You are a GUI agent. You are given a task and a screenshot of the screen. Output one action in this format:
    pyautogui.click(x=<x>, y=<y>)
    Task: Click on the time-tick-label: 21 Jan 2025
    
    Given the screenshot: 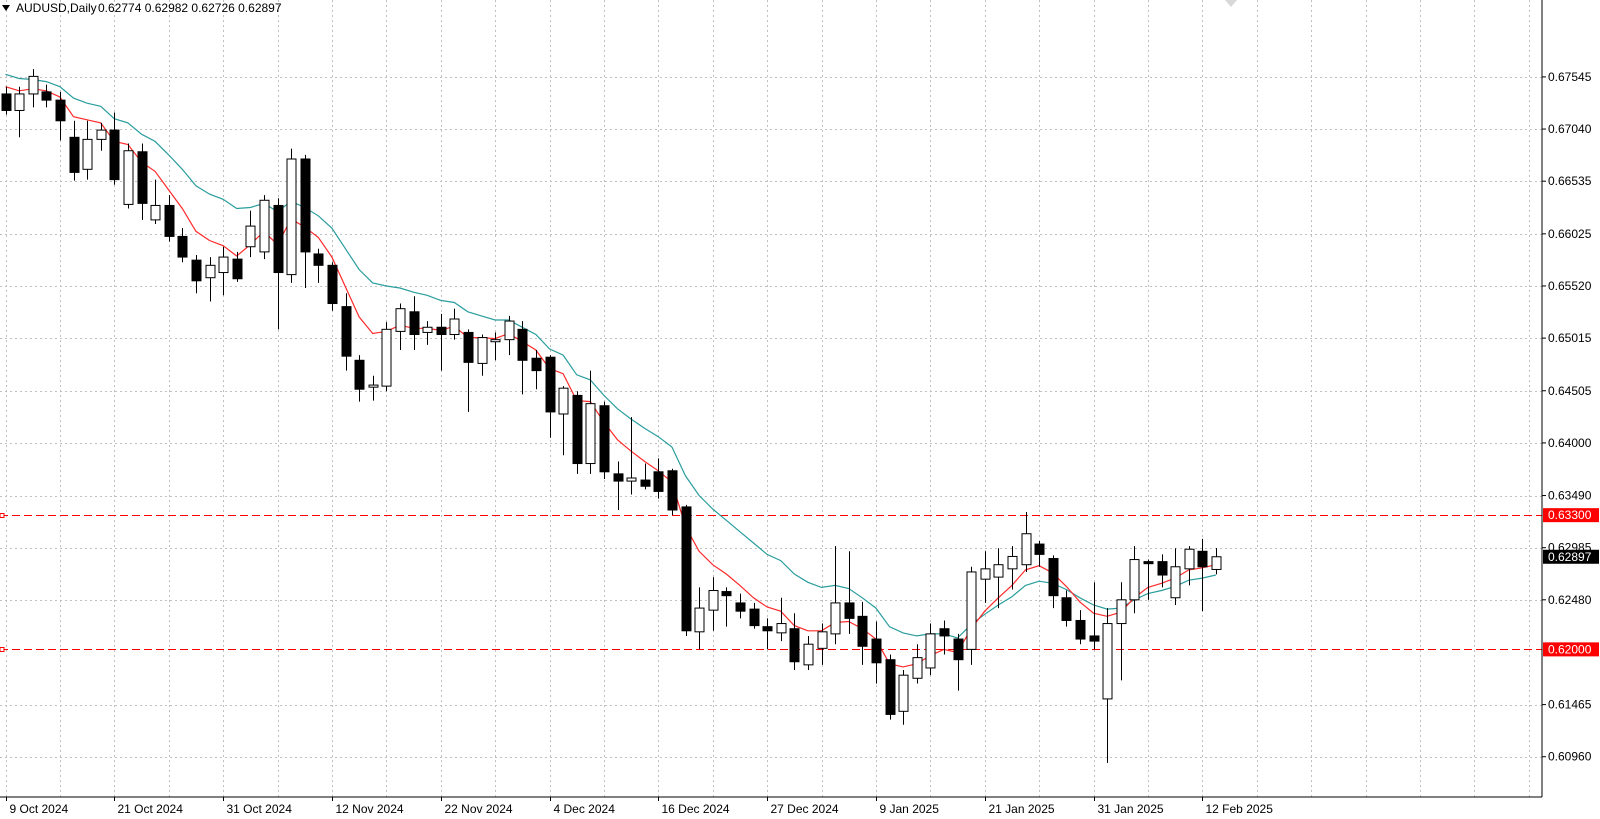 What is the action you would take?
    pyautogui.click(x=1022, y=809)
    